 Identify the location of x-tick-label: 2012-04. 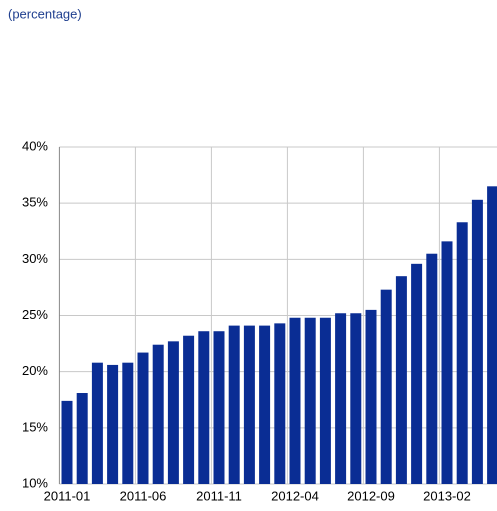
(295, 495).